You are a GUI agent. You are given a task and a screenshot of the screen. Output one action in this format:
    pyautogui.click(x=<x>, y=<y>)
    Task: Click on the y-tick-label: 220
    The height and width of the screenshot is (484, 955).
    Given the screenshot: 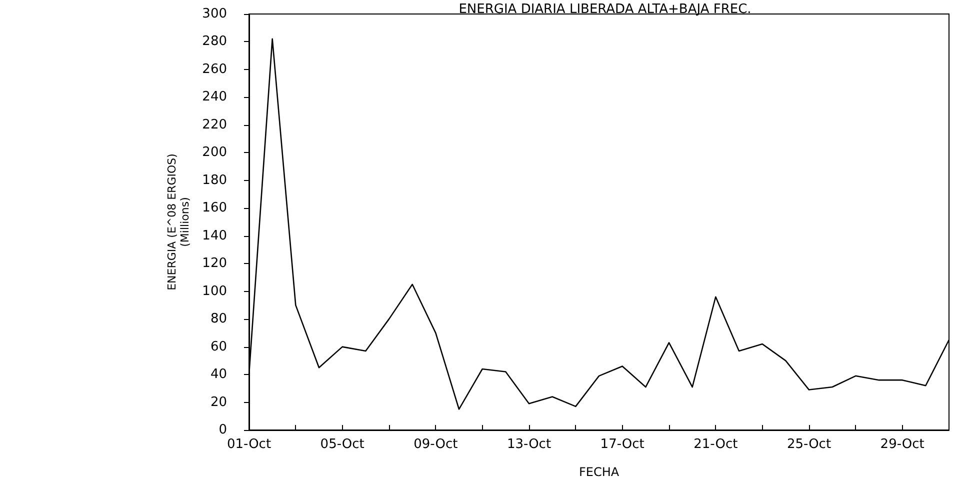 What is the action you would take?
    pyautogui.click(x=214, y=124)
    